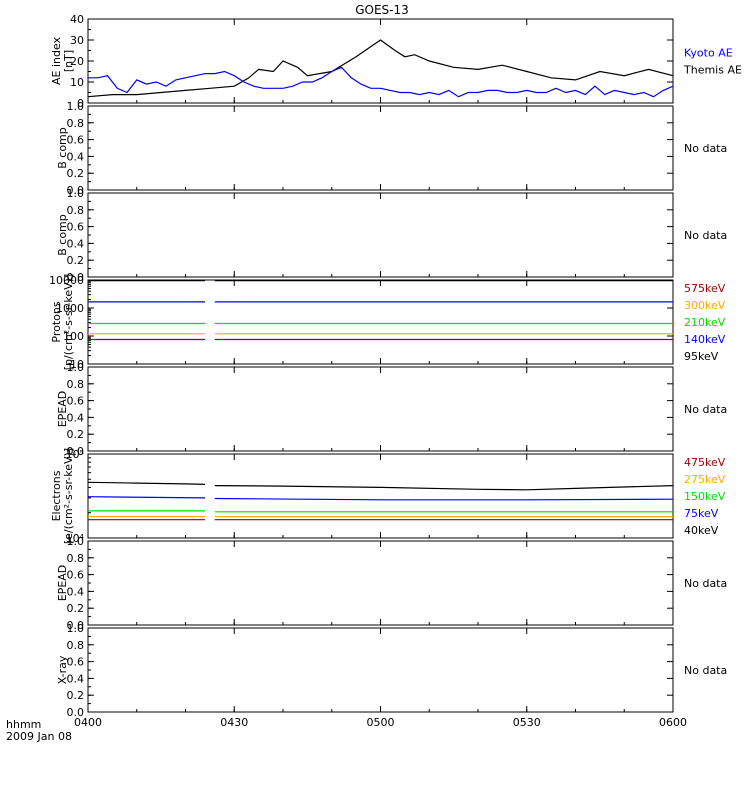 The width and height of the screenshot is (750, 804). What do you see at coordinates (705, 496) in the screenshot?
I see `legend-entry-150kev: 150keV` at bounding box center [705, 496].